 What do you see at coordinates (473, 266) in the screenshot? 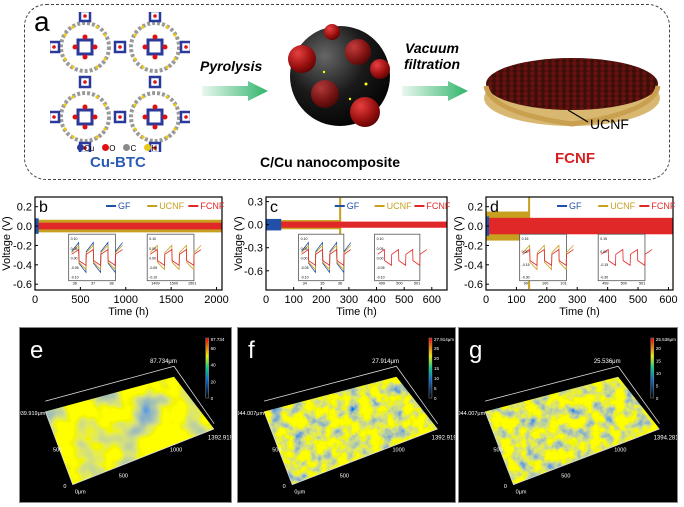
I see `y-tick-label: -0.4` at bounding box center [473, 266].